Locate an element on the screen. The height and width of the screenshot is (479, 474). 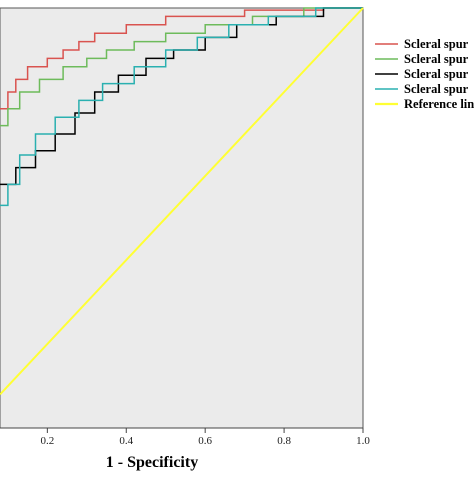
axes: 0.2 0.4 0.6 0.8 1.0 is located at coordinates (185, 437).